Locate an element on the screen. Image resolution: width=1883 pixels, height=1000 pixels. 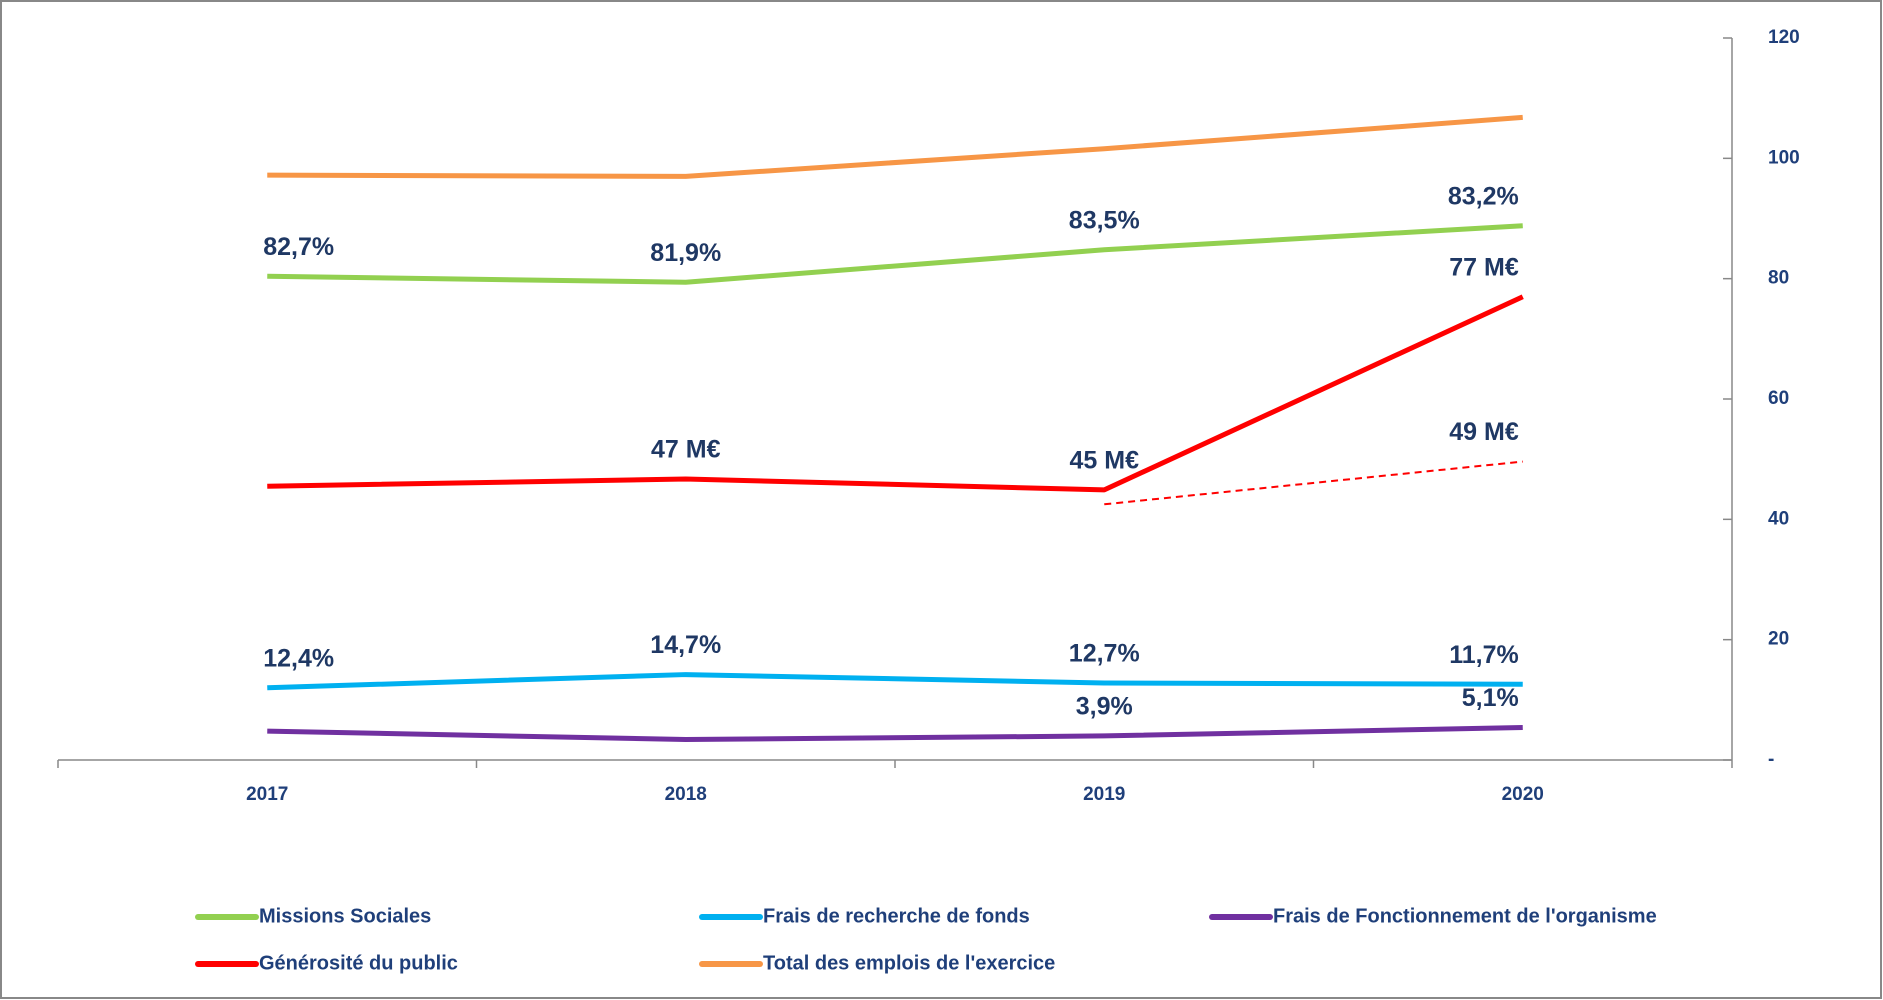
y-tick-label: 100 is located at coordinates (1784, 157).